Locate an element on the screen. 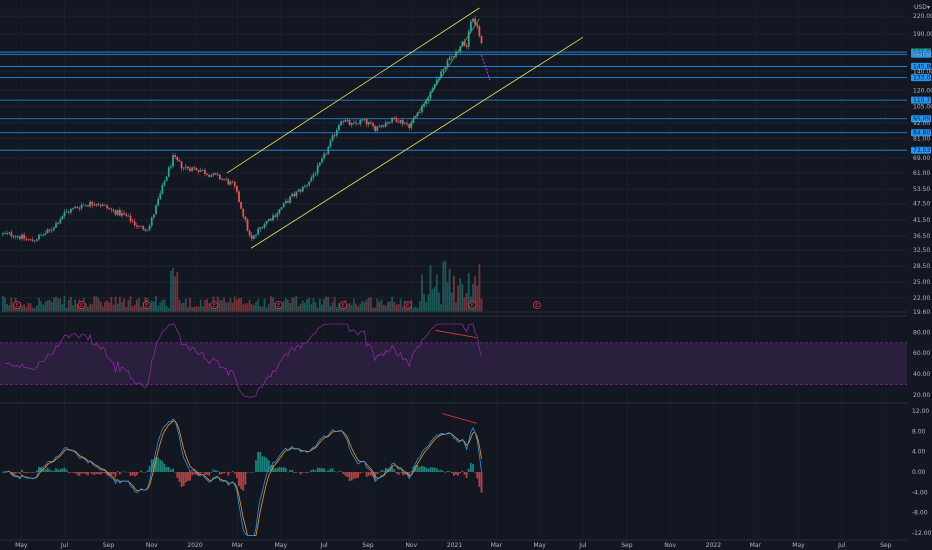  rsi-pane is located at coordinates (453, 356).